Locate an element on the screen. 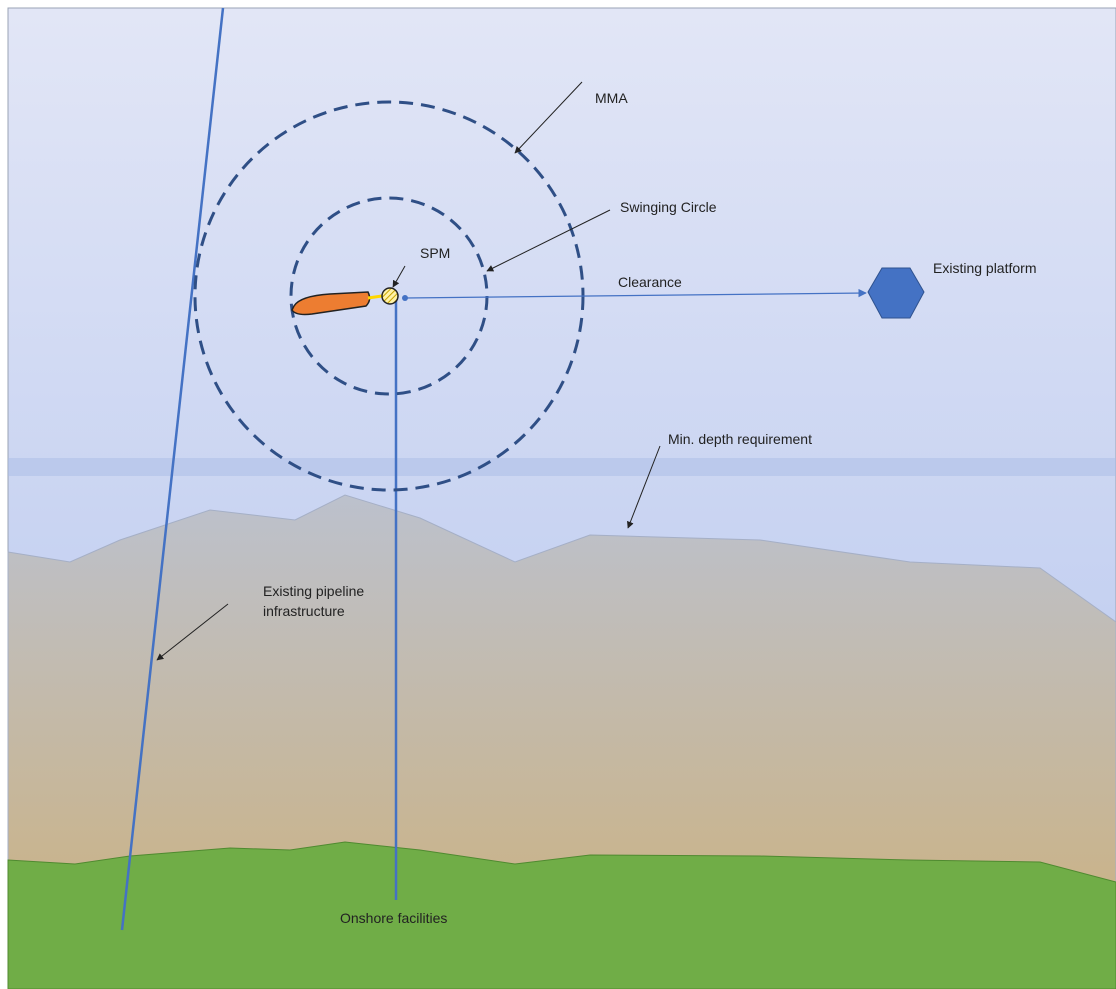  label: Swinging Circle is located at coordinates (668, 207).